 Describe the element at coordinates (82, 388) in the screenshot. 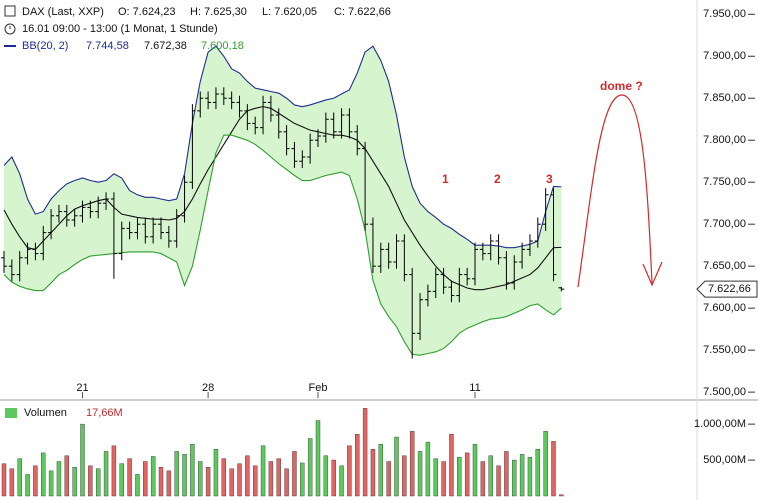

I see `x-tick-label: 21` at that location.